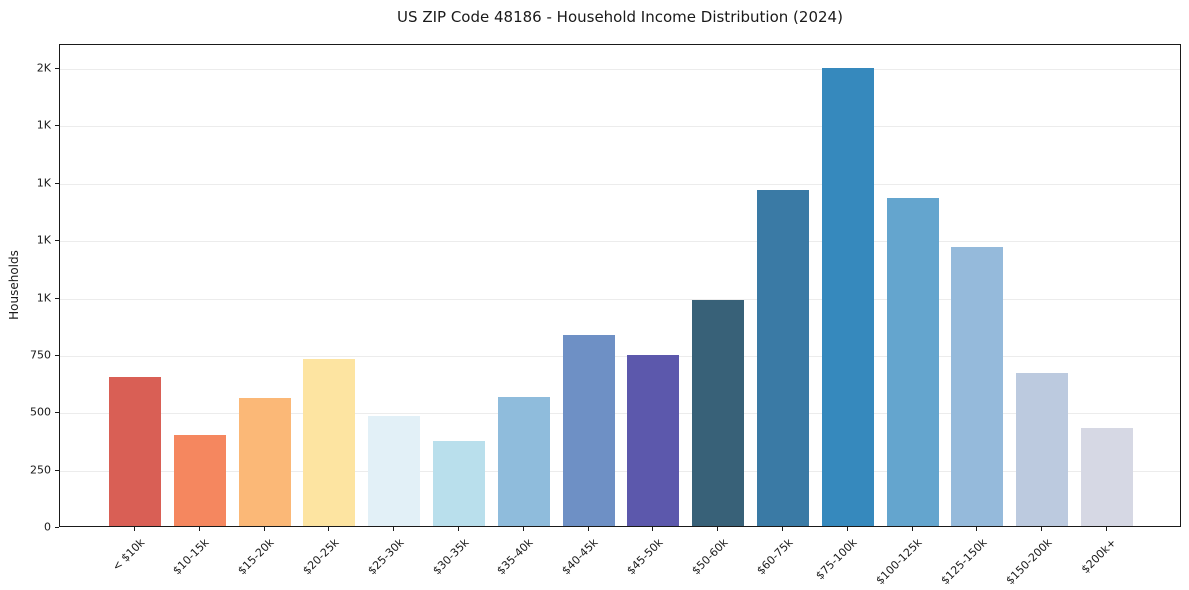 The width and height of the screenshot is (1189, 590). What do you see at coordinates (459, 483) in the screenshot?
I see `bar-30-35k` at bounding box center [459, 483].